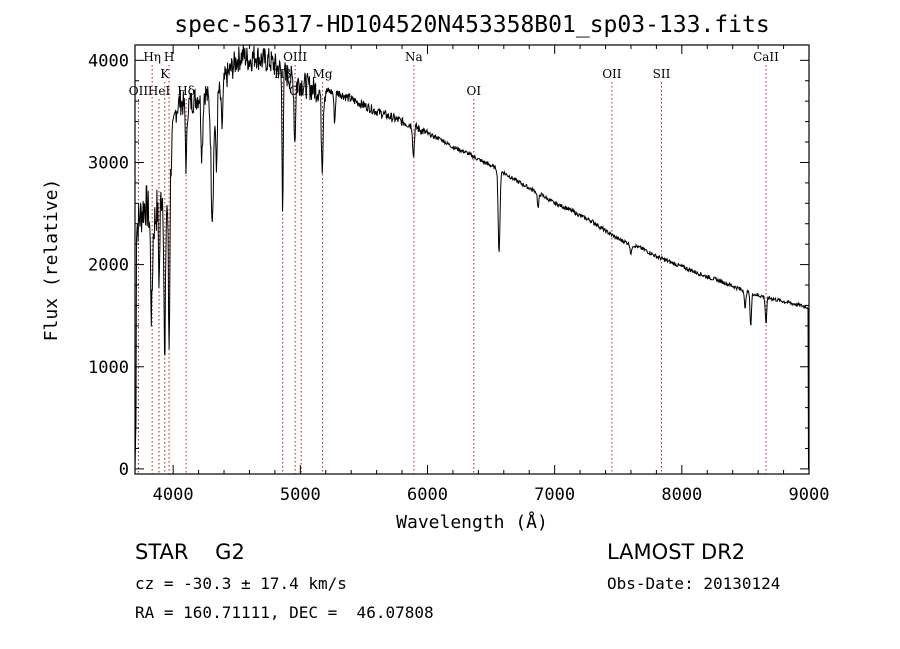 This screenshot has height=649, width=900. I want to click on y-tick-label: 0, so click(124, 470).